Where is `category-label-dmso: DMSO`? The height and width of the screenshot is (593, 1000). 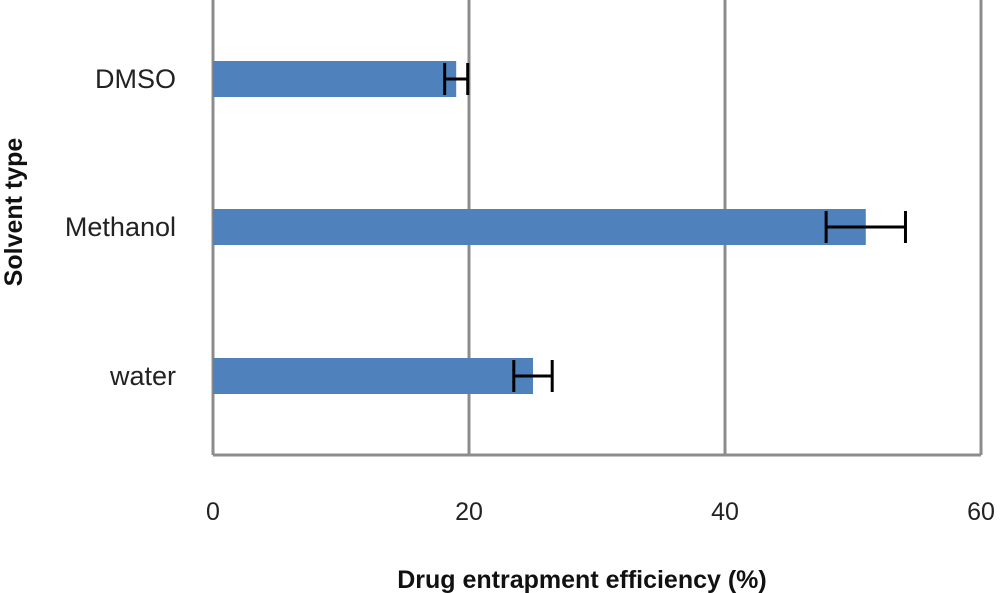 category-label-dmso: DMSO is located at coordinates (135, 79).